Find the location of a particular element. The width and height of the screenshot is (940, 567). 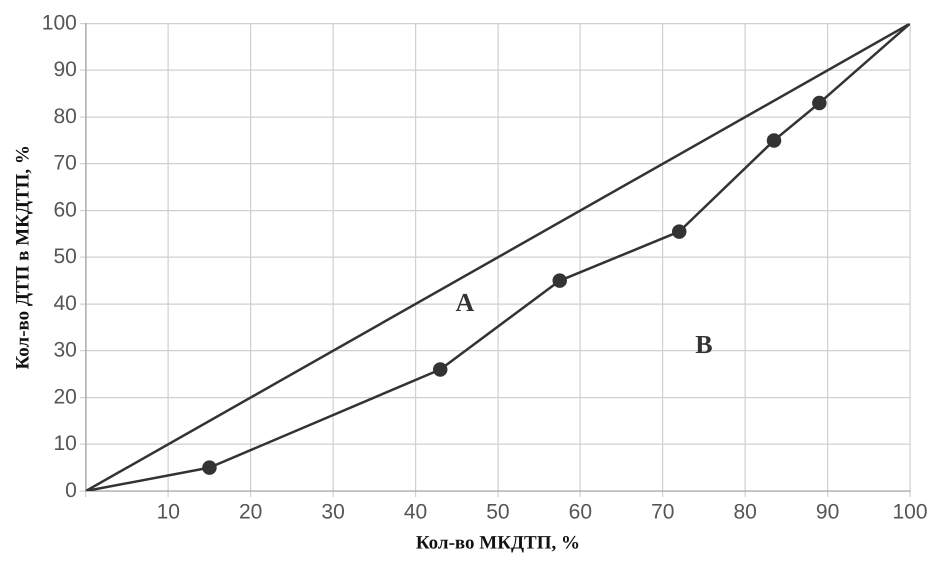

annotation: A is located at coordinates (465, 302).